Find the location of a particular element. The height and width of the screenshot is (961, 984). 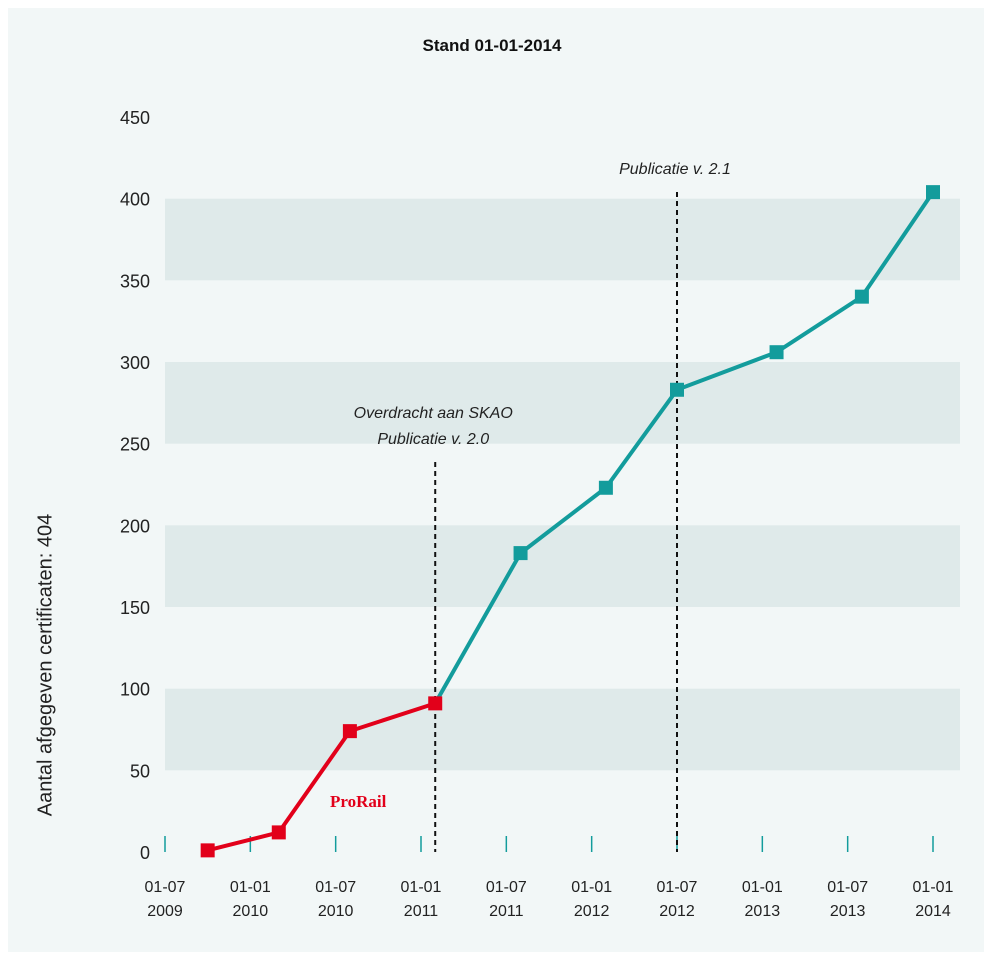

y-axis-ticks: 0 50 100 150 200 250 300 350 400 450 is located at coordinates (135, 485).